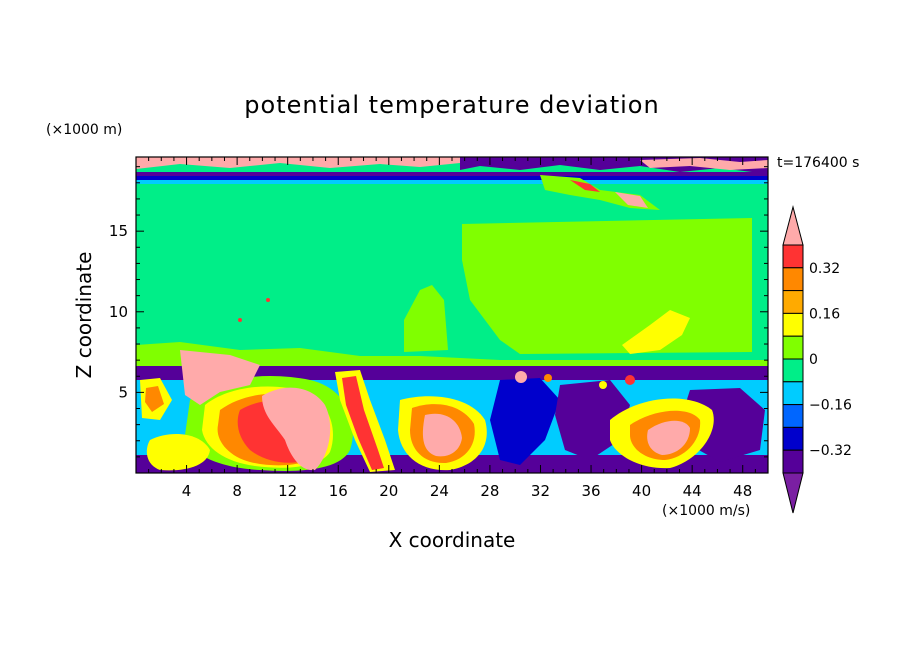  I want to click on colorbar-label: 0, so click(813, 360).